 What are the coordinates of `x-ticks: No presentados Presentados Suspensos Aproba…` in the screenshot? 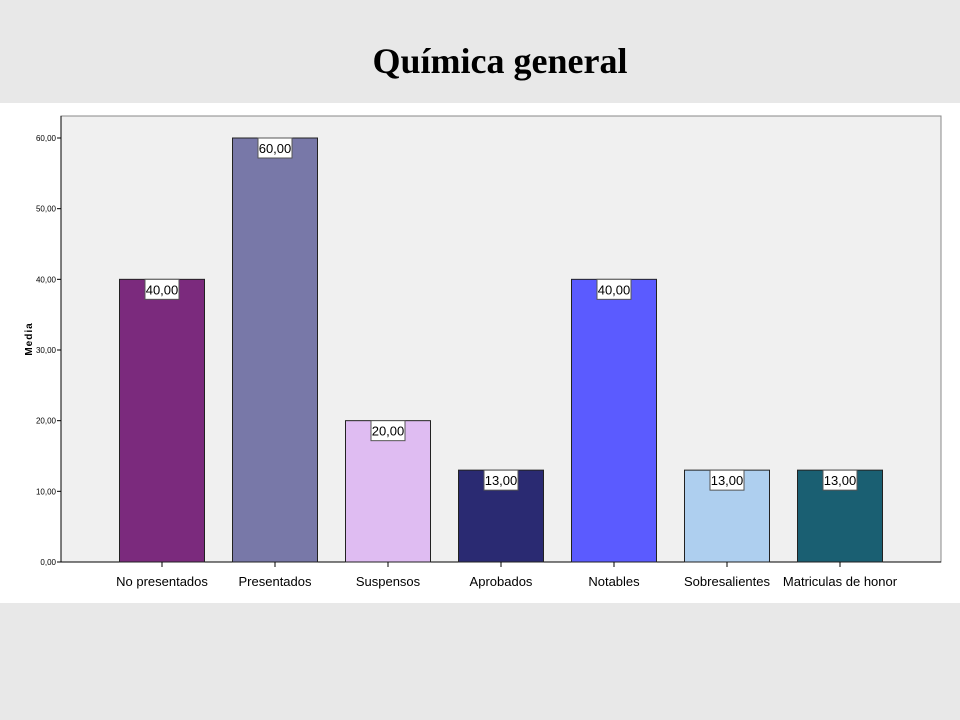 It's located at (507, 575).